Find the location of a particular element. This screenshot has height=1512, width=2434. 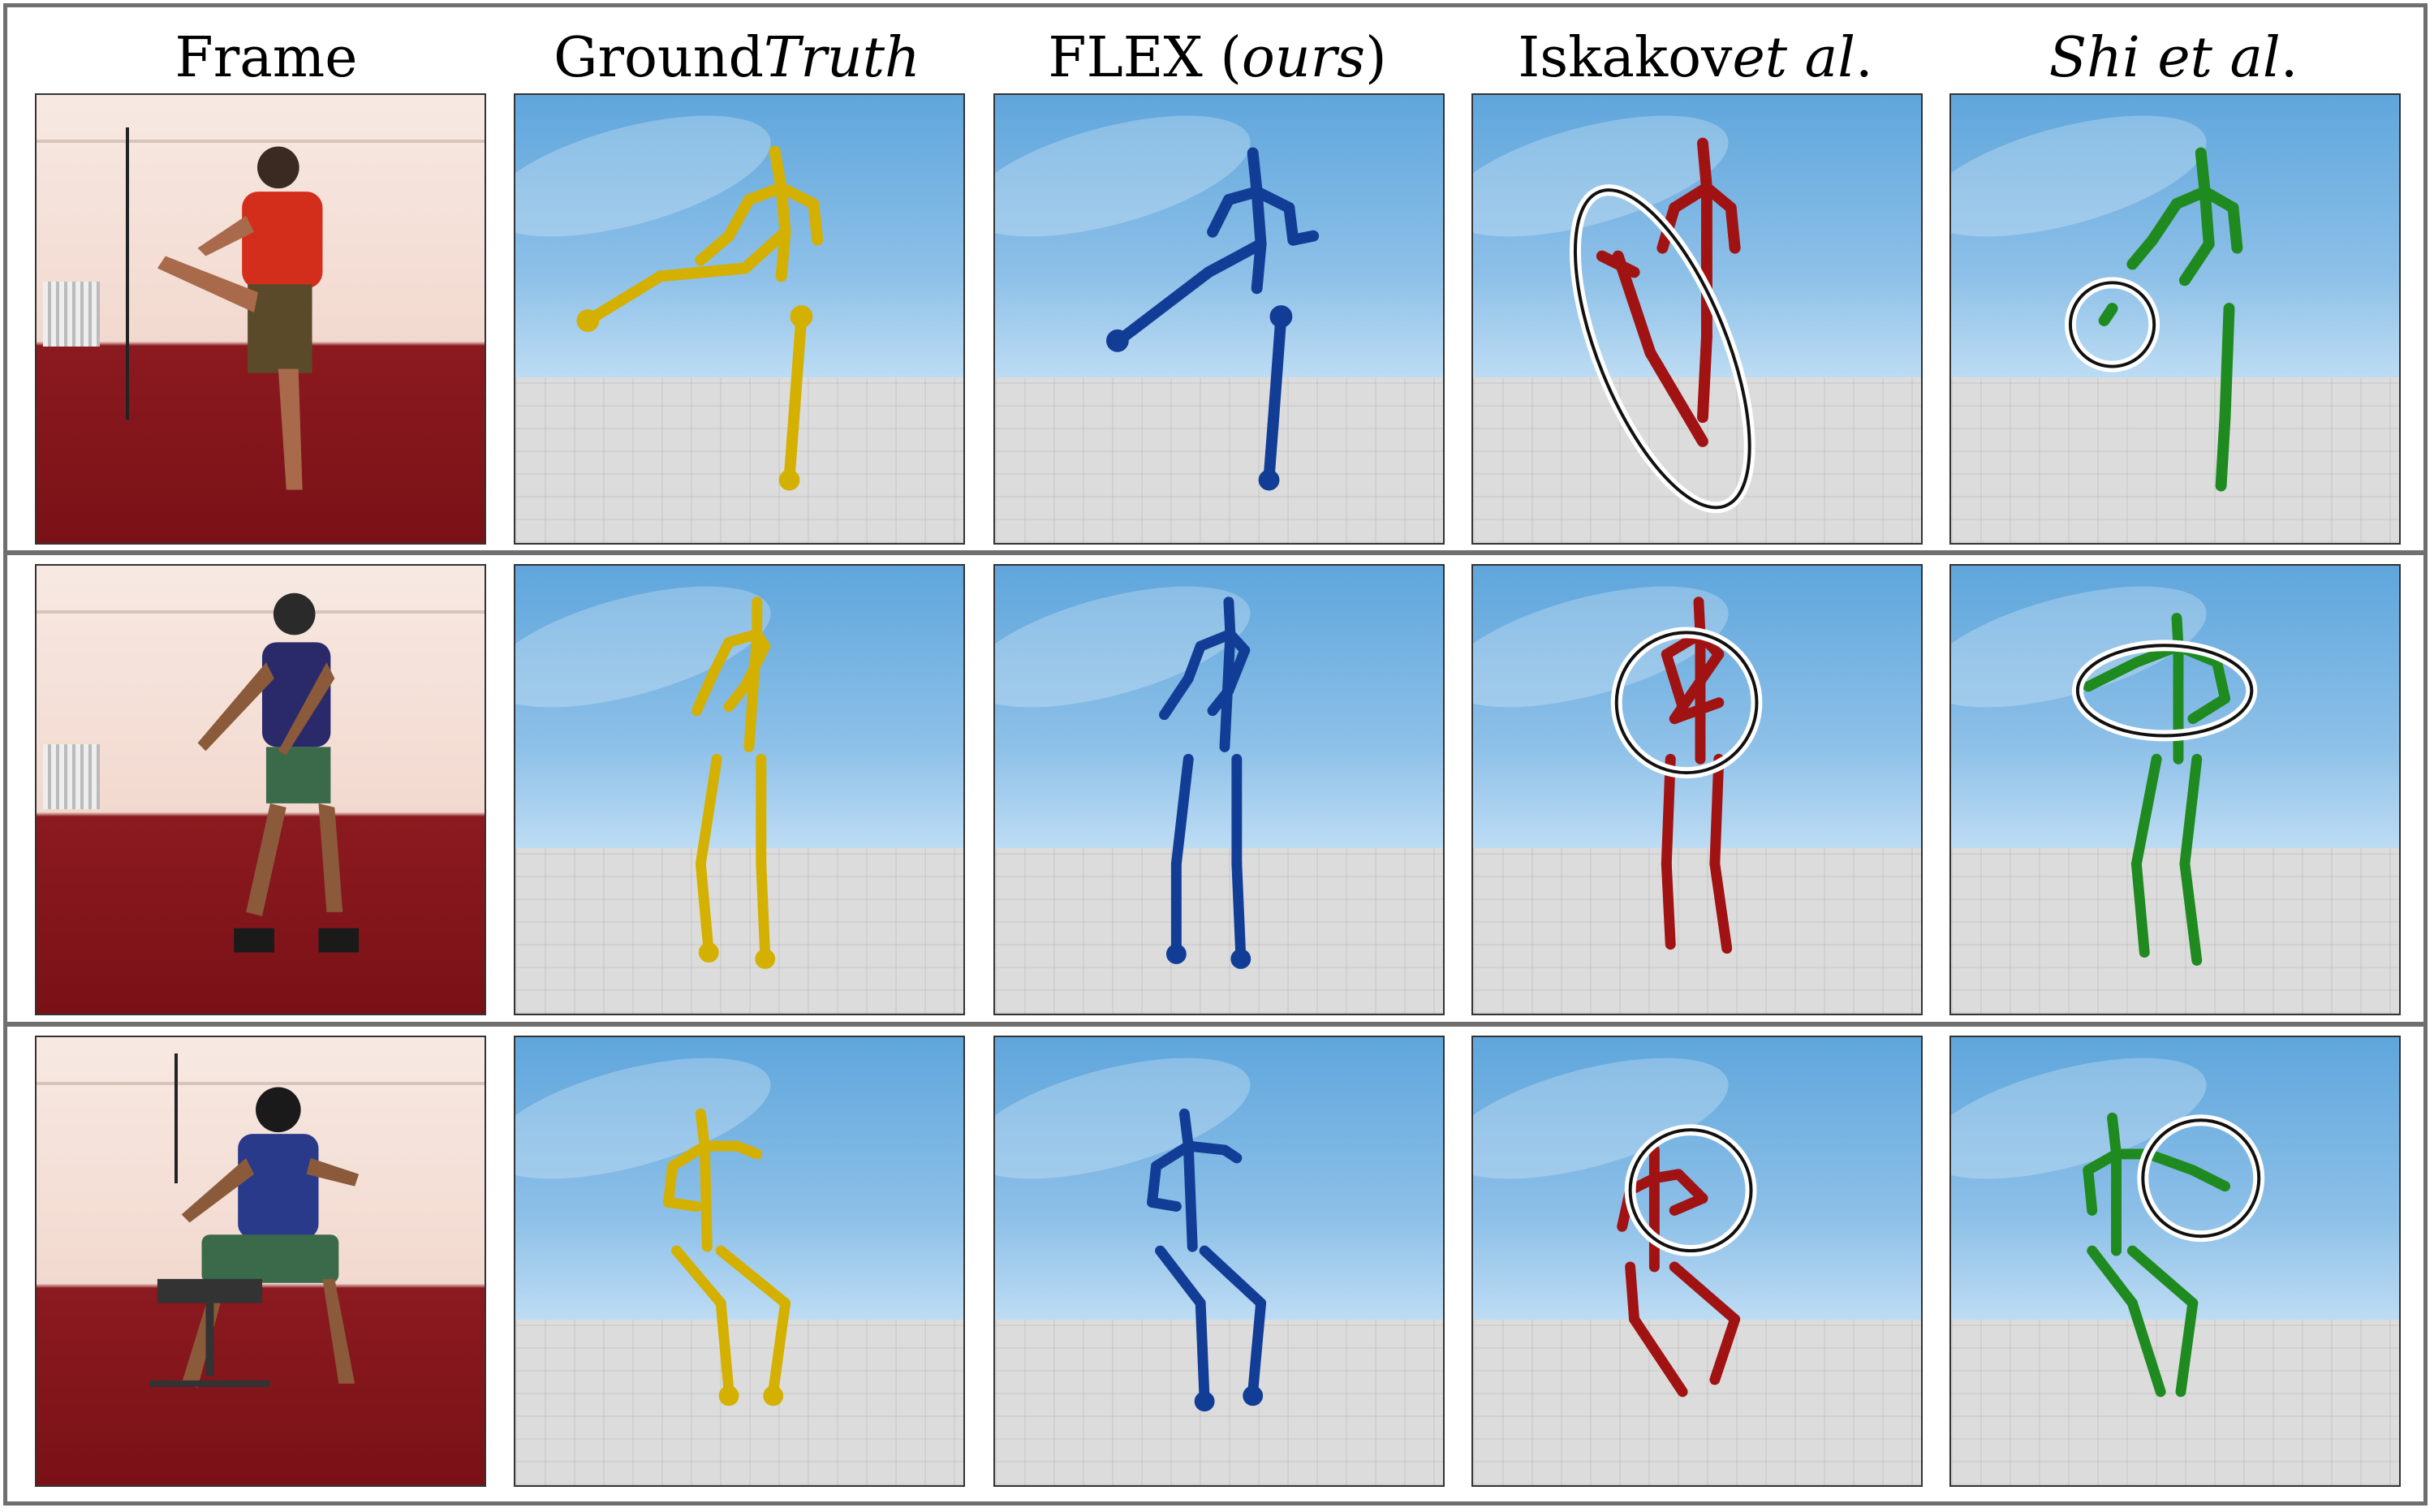

panel-flex-row1 is located at coordinates (1219, 319).